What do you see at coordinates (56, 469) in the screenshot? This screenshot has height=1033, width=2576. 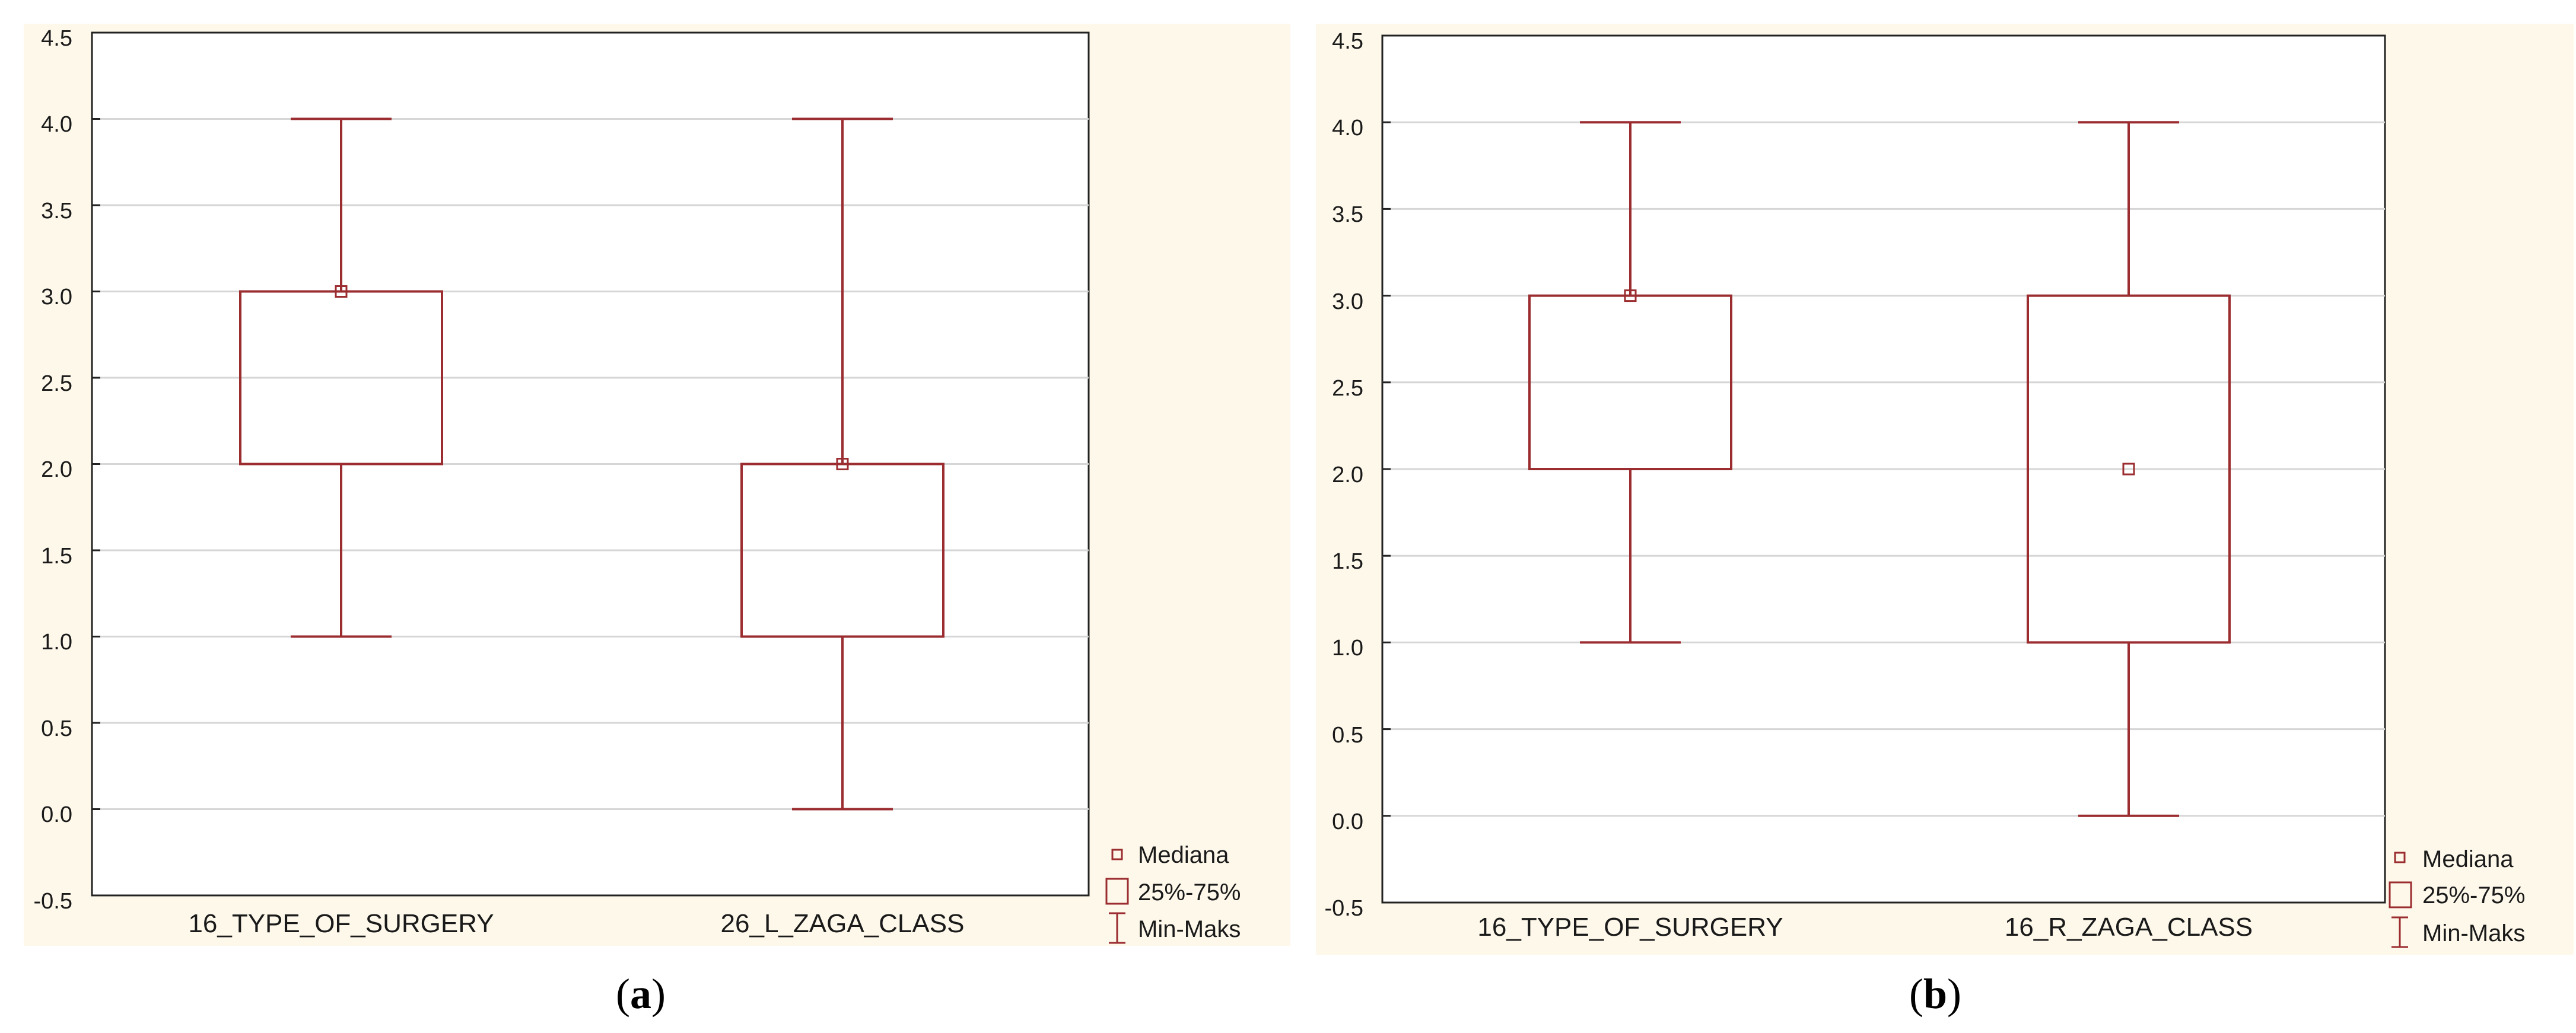 I see `panel-a-y-tick-label: 2.0` at bounding box center [56, 469].